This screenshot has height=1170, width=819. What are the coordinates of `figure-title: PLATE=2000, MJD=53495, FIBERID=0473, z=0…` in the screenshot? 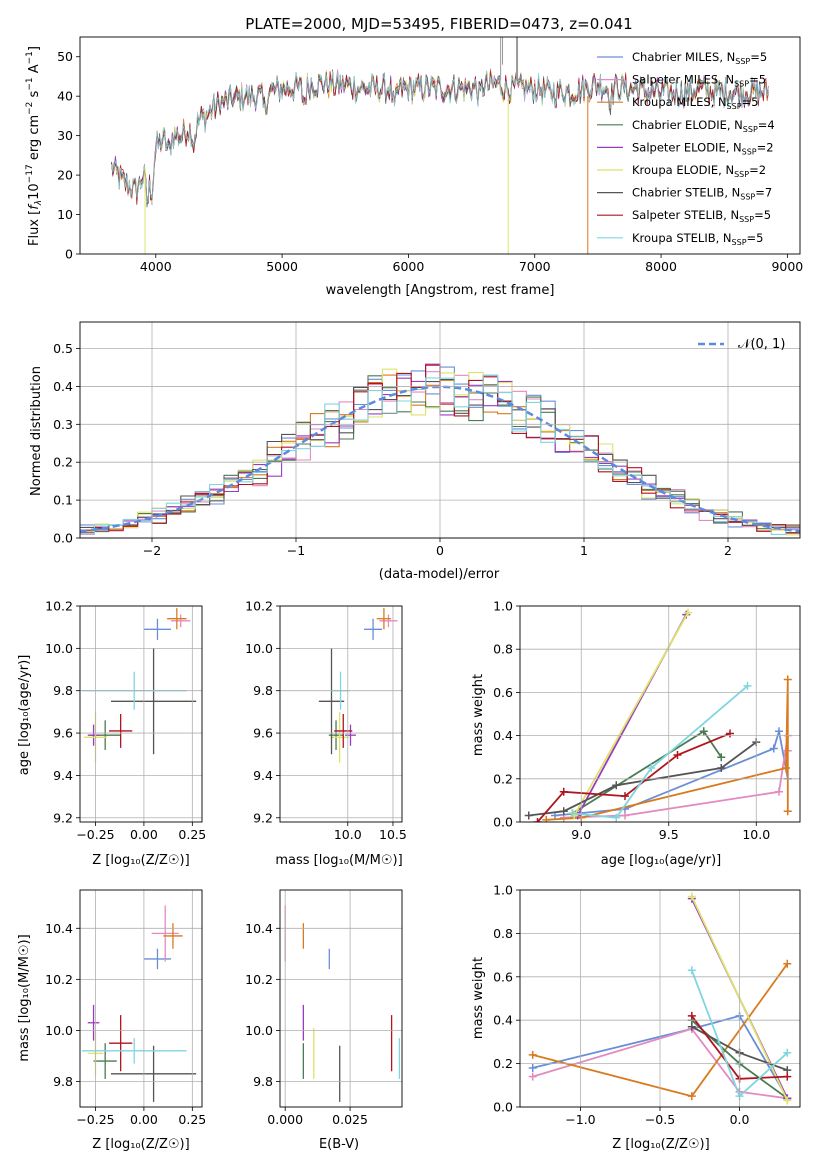 It's located at (438, 24).